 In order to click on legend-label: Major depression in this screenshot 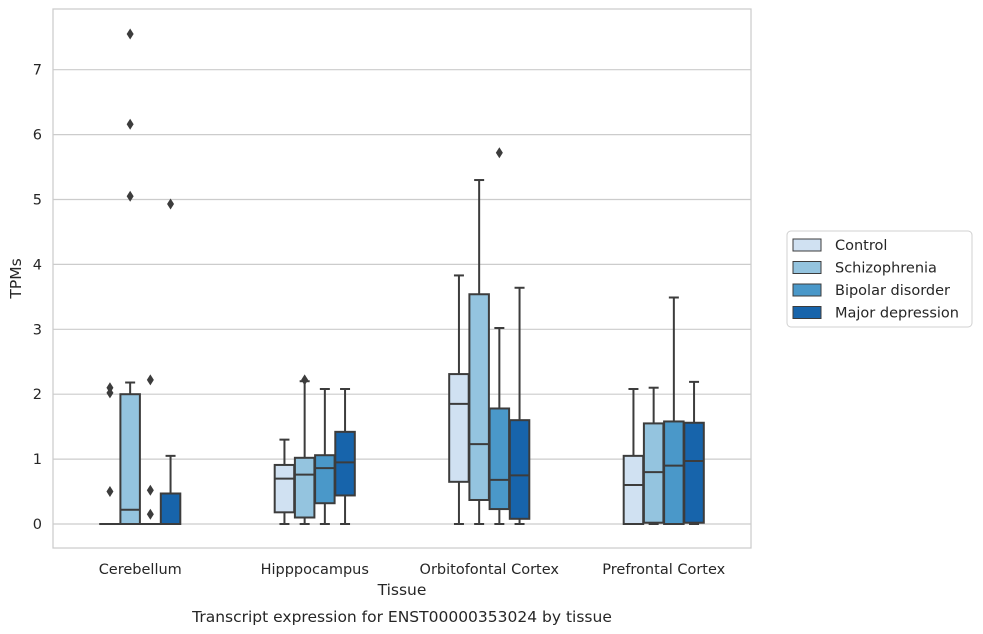, I will do `click(897, 314)`.